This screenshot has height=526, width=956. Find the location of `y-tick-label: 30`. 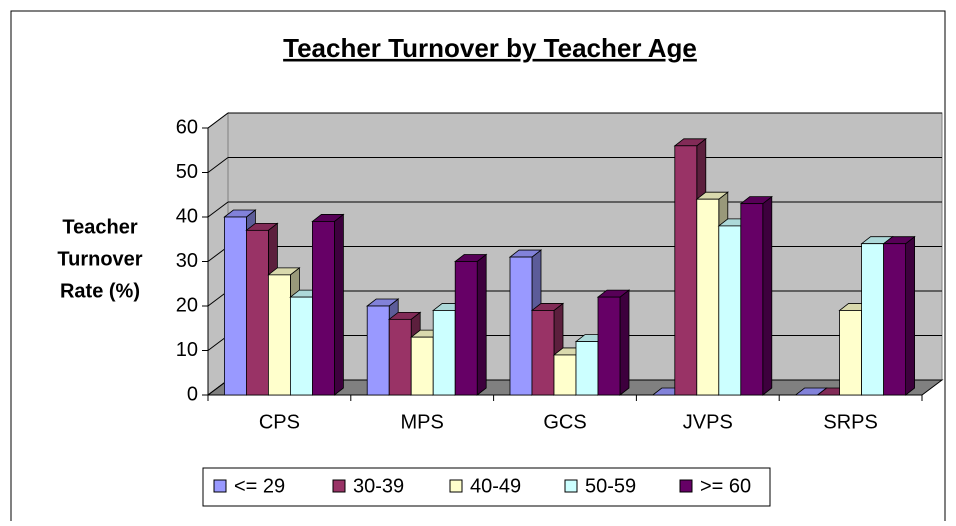

y-tick-label: 30 is located at coordinates (187, 261).